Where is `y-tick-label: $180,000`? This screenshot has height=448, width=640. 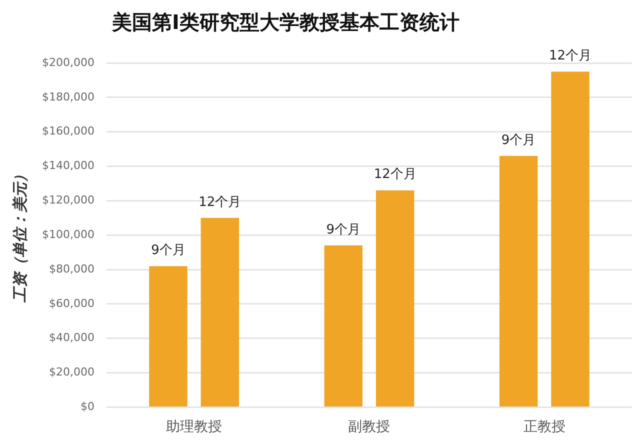
y-tick-label: $180,000 is located at coordinates (68, 97).